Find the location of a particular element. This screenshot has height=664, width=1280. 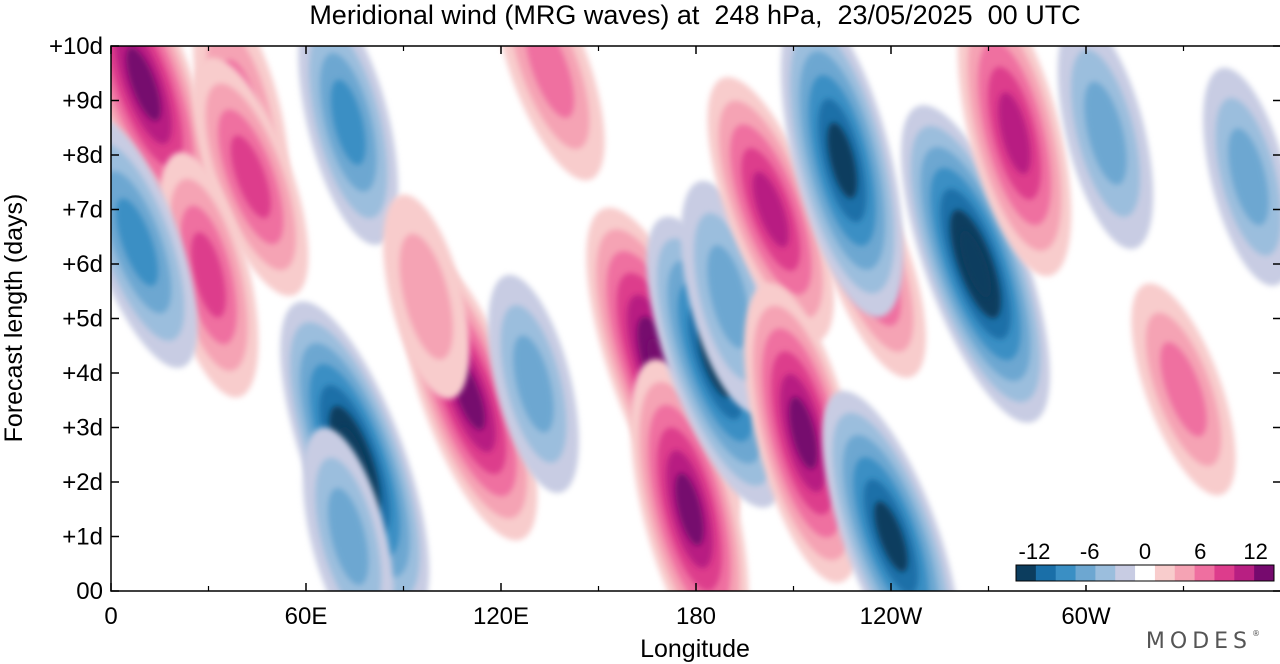

y-axis-label: Forecast length (days) is located at coordinates (14, 318).